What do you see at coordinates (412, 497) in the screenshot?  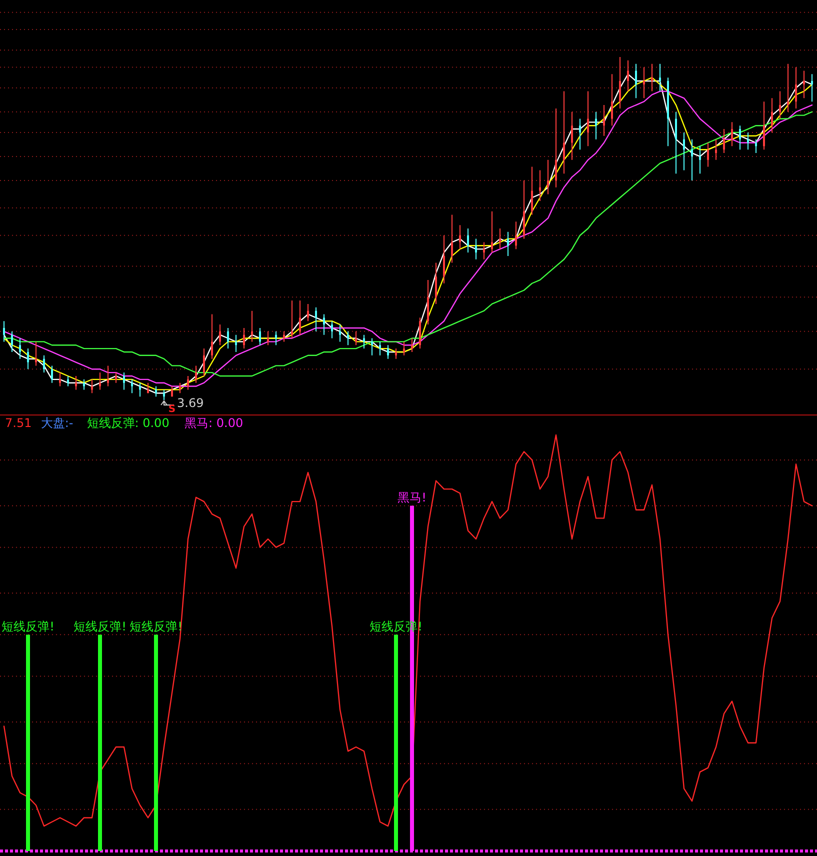 I see `series-label: 黑马!` at bounding box center [412, 497].